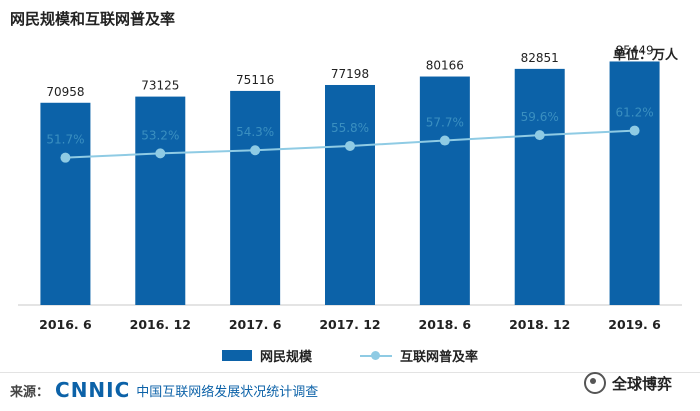 The height and width of the screenshot is (411, 700). I want to click on cnnic-logo: CNNIC, so click(93, 390).